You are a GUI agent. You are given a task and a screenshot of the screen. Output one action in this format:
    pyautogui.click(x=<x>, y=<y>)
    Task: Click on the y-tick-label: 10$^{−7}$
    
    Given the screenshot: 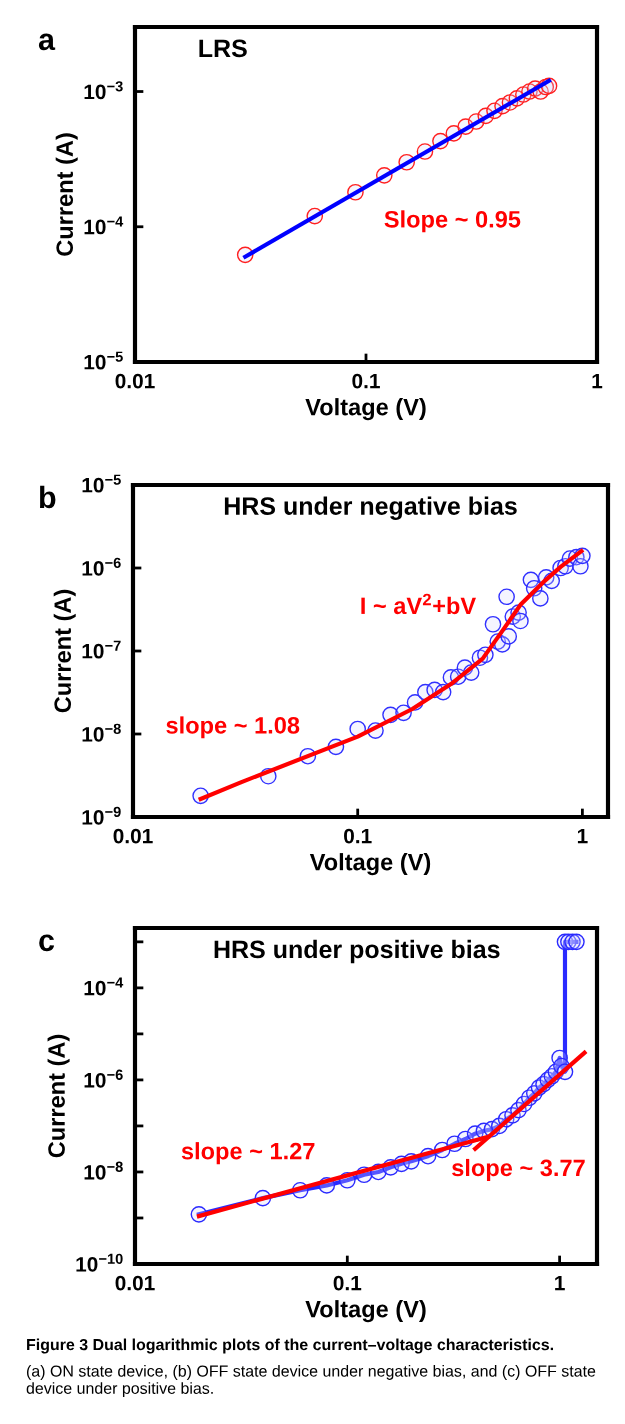 What is the action you would take?
    pyautogui.click(x=101, y=649)
    